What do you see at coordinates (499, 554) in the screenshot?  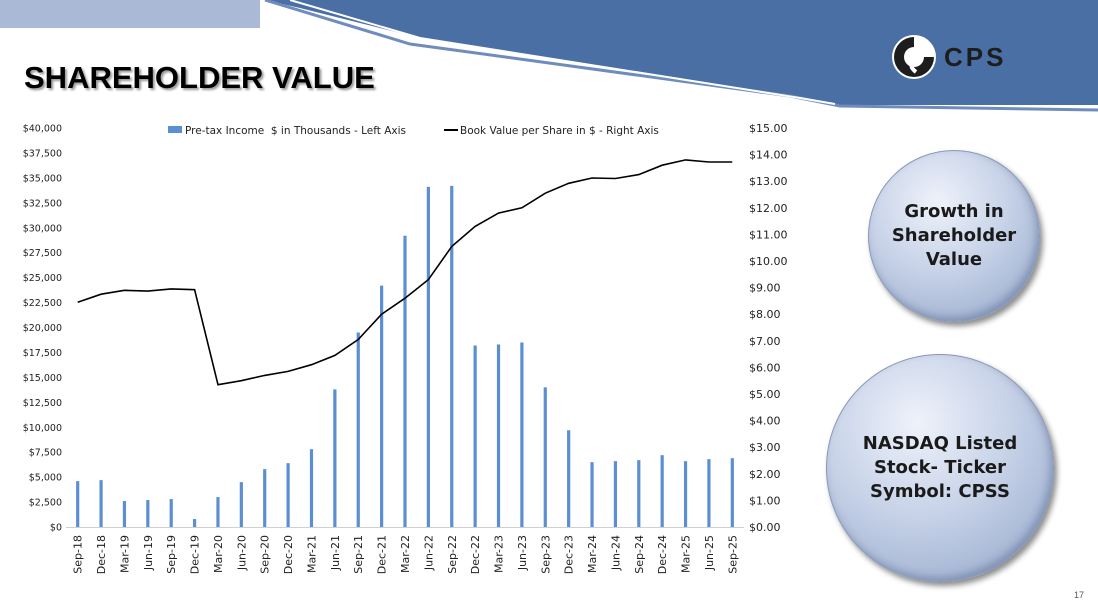 I see `x-tick-label: Mar-23` at bounding box center [499, 554].